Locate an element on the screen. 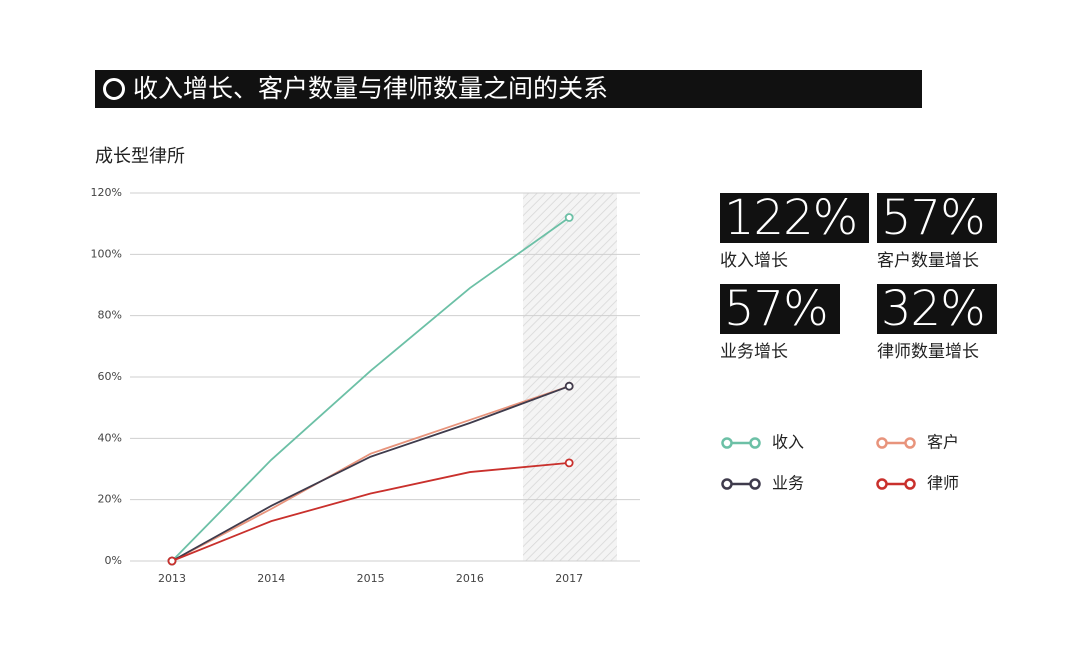 This screenshot has width=1080, height=652. x-tick-label: 2014 is located at coordinates (271, 578).